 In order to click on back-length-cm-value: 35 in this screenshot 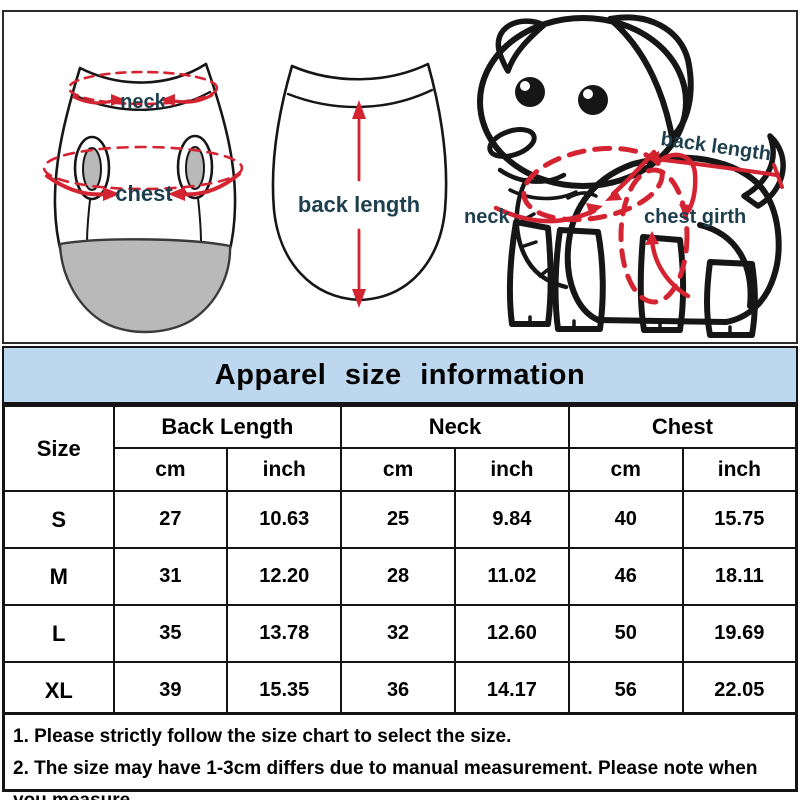, I will do `click(170, 633)`.